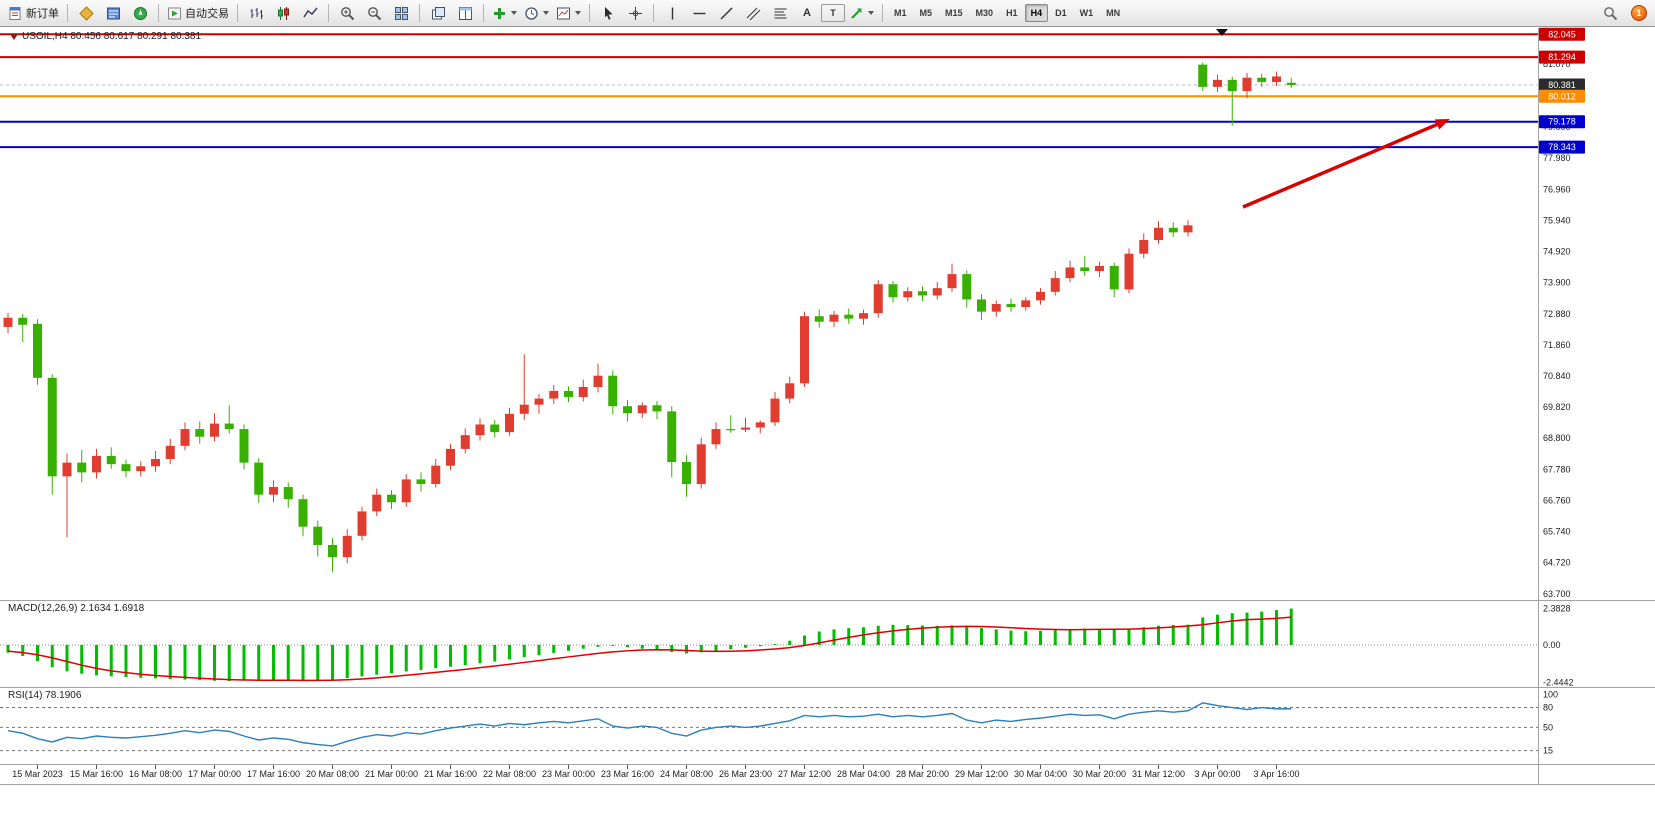 This screenshot has height=831, width=1655. Describe the element at coordinates (1550, 694) in the screenshot. I see `svg-text: 100` at that location.